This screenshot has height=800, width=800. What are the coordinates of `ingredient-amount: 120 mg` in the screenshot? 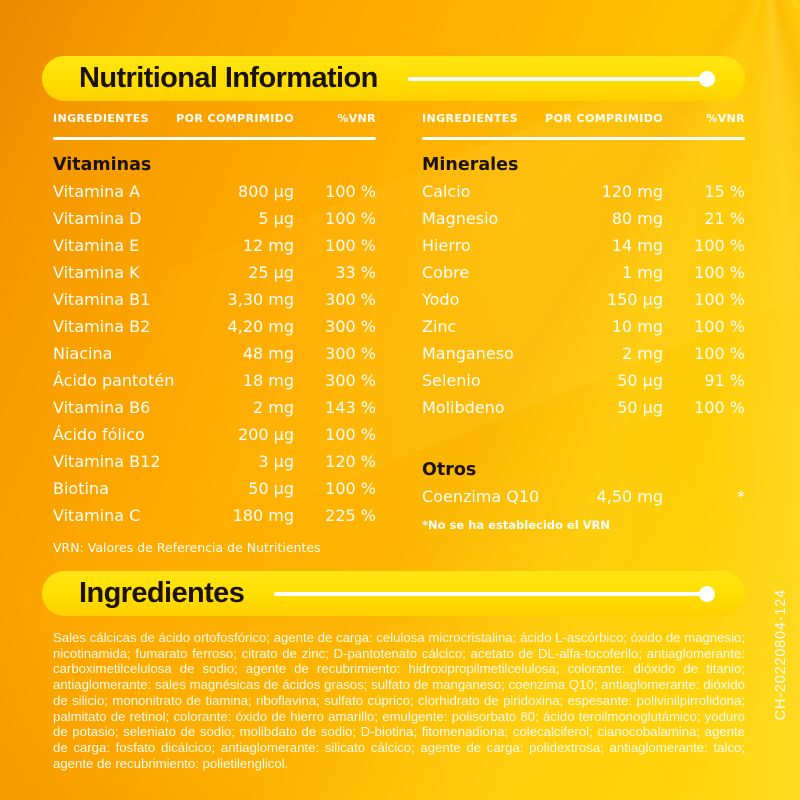 It's located at (632, 191).